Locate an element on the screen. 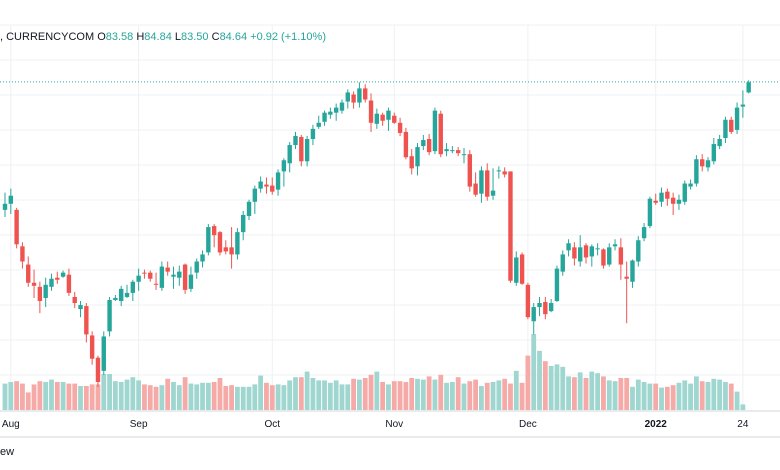 The height and width of the screenshot is (470, 780). close-value: 84.64 is located at coordinates (233, 37).